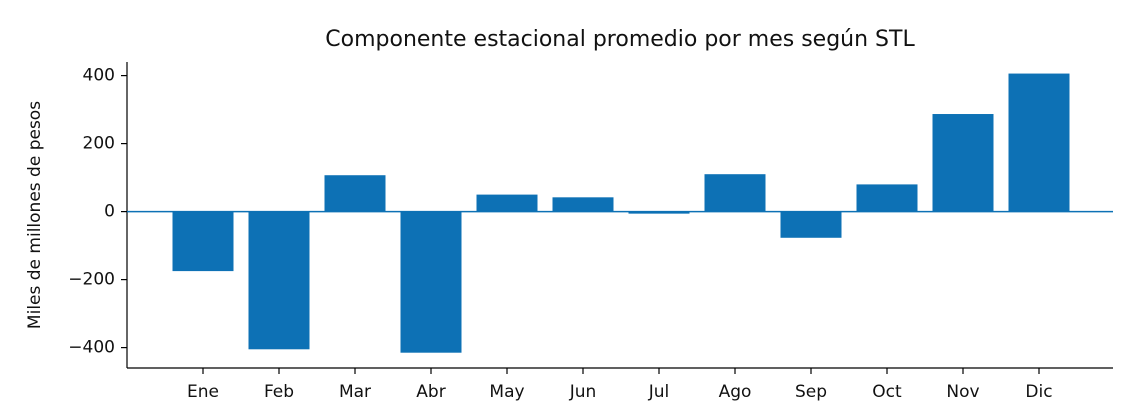 The image size is (1121, 415). I want to click on x-tick-label: Oct, so click(887, 392).